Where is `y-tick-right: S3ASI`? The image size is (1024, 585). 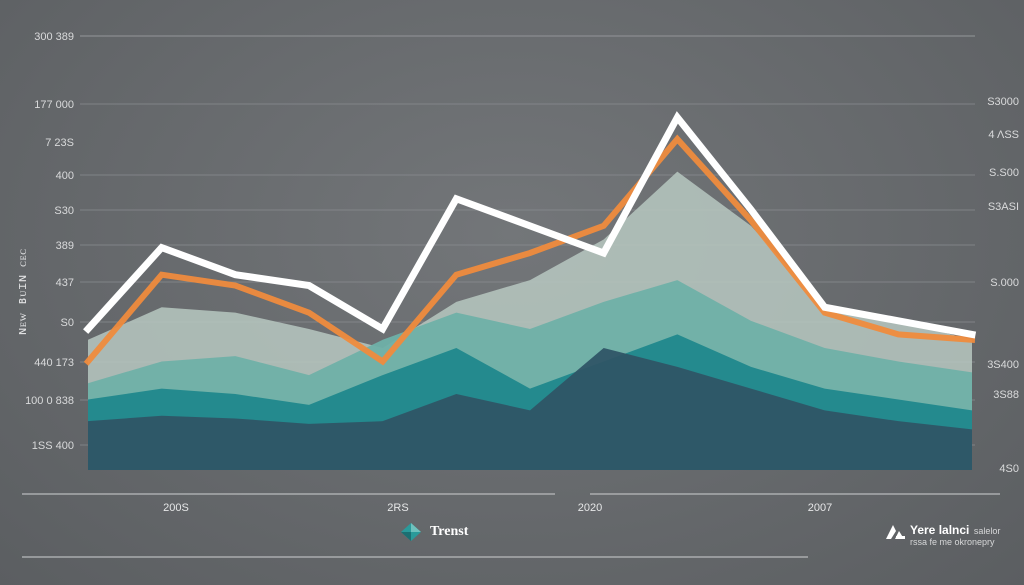
y-tick-right: S3ASI is located at coordinates (1003, 207).